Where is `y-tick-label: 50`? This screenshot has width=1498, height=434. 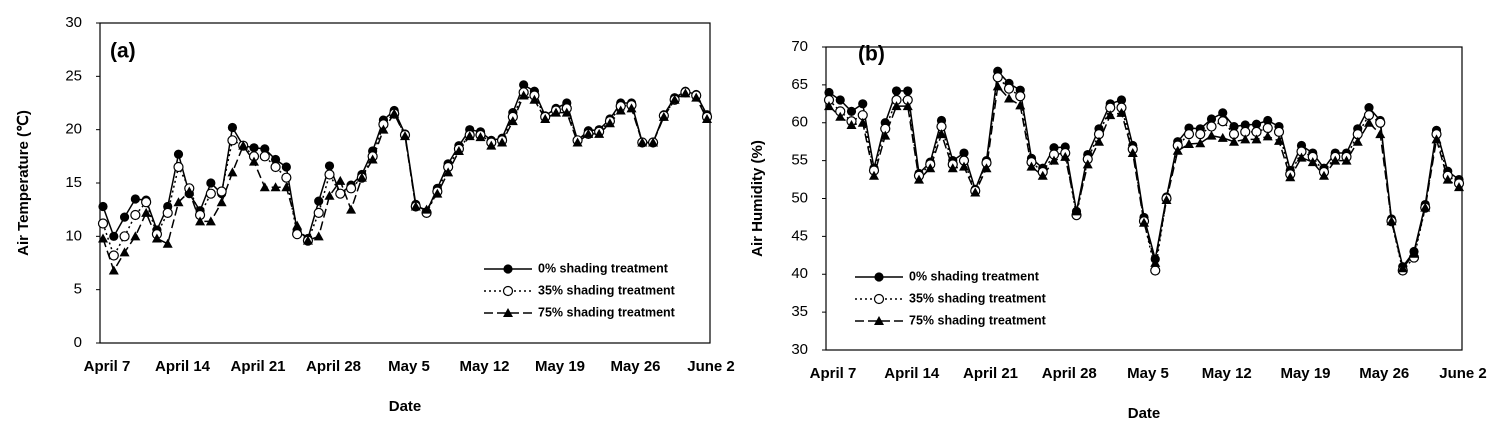 y-tick-label: 50 is located at coordinates (799, 197).